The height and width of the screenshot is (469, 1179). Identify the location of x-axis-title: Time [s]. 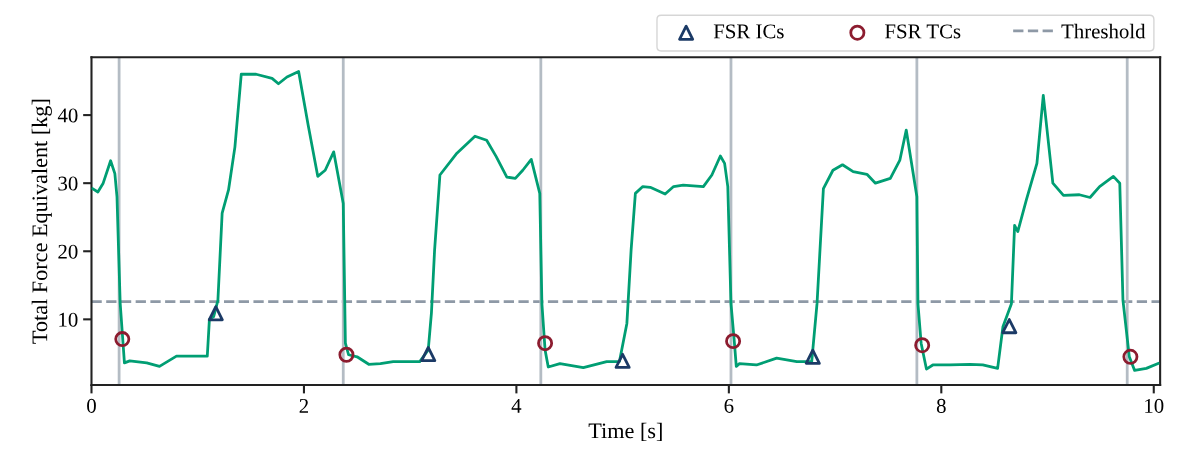
(625, 432).